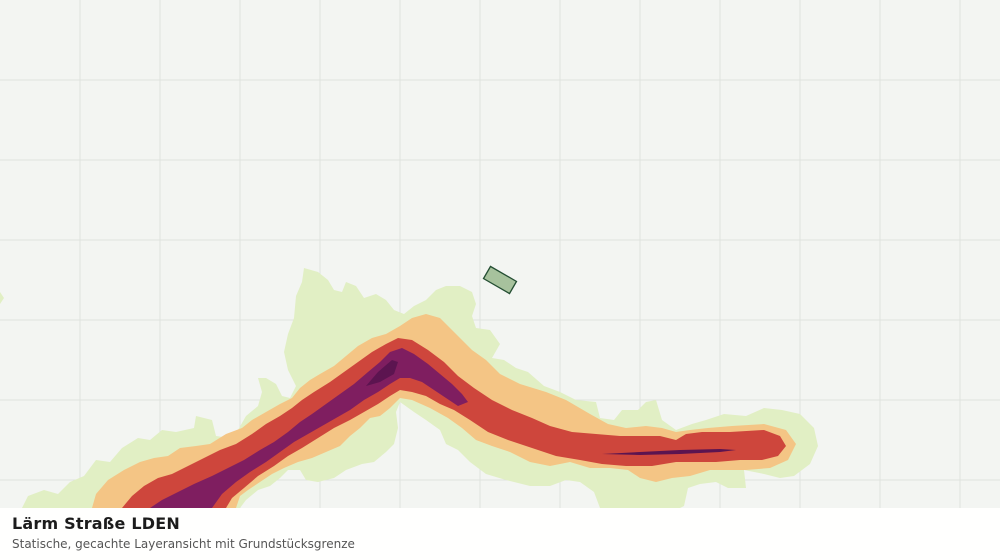 This screenshot has width=1000, height=560. What do you see at coordinates (96, 523) in the screenshot?
I see `layer-title: Lärm Straße LDEN` at bounding box center [96, 523].